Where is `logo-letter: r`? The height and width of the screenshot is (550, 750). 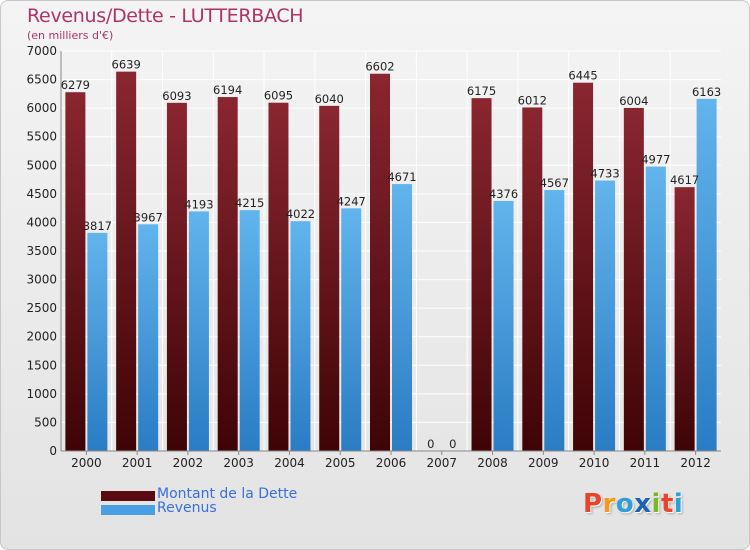
logo-letter: r is located at coordinates (609, 504).